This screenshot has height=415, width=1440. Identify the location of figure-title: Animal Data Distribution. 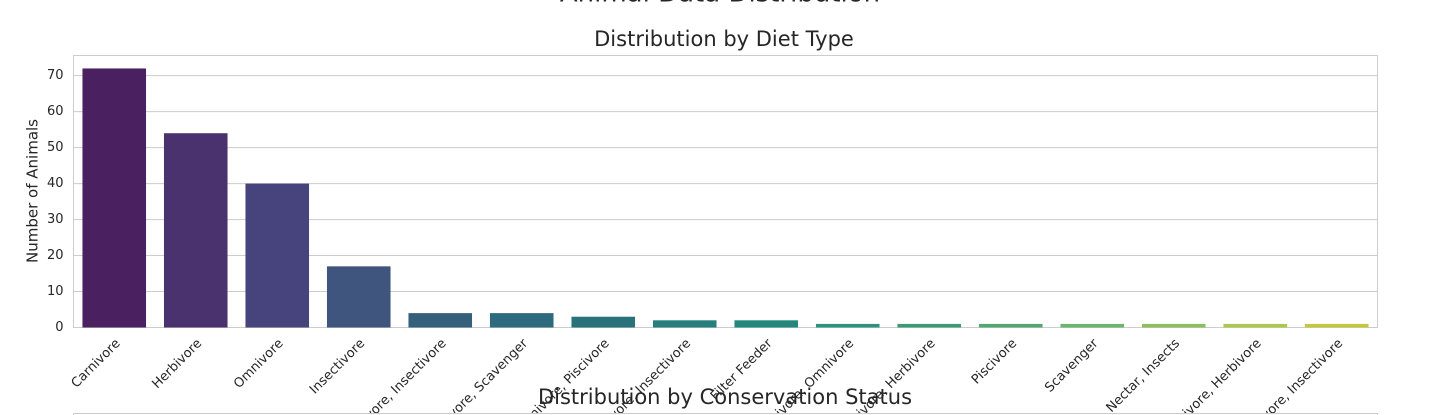
(720, 4).